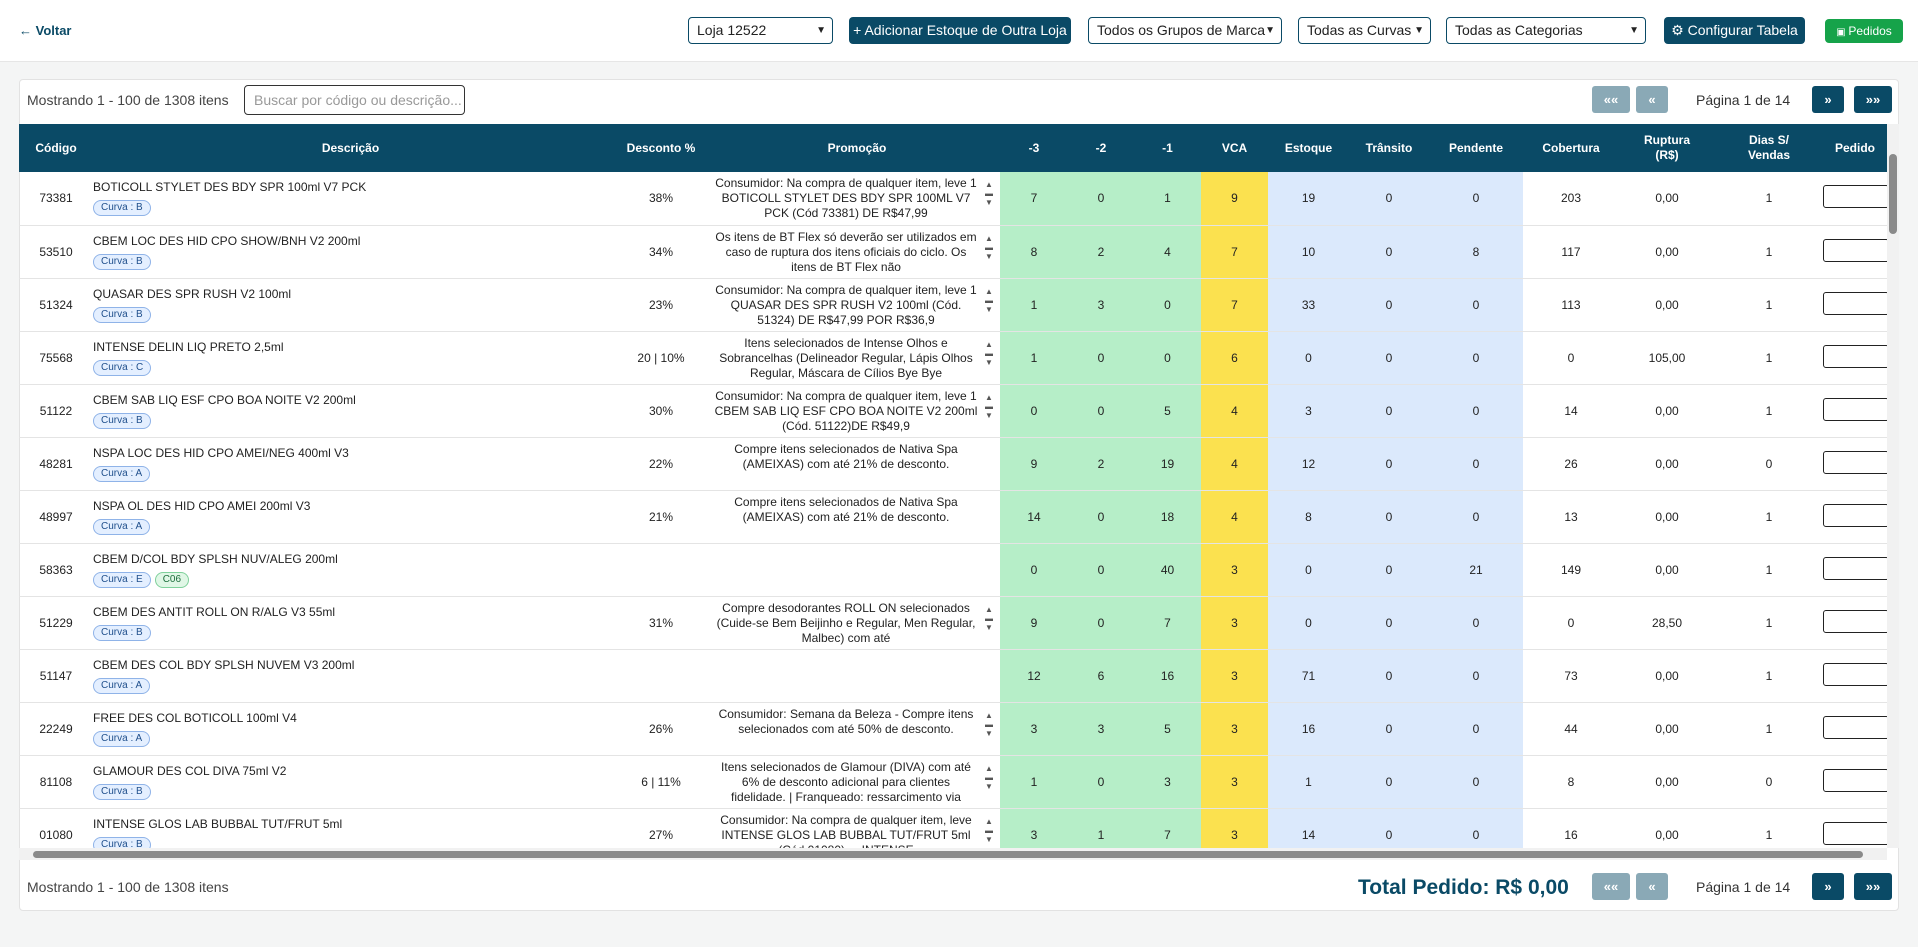 This screenshot has width=1918, height=947. I want to click on col-header-promocao: Promoção, so click(857, 148).